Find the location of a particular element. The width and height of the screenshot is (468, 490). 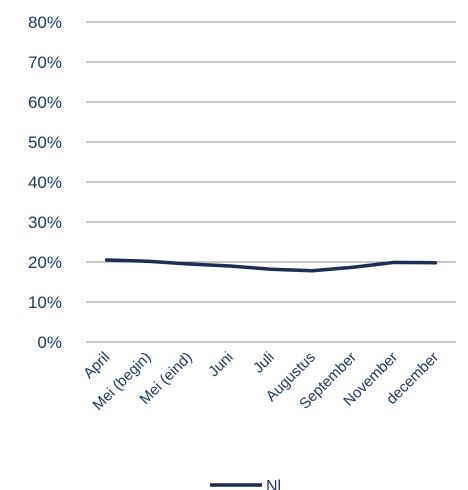

series-lines is located at coordinates (271, 265).